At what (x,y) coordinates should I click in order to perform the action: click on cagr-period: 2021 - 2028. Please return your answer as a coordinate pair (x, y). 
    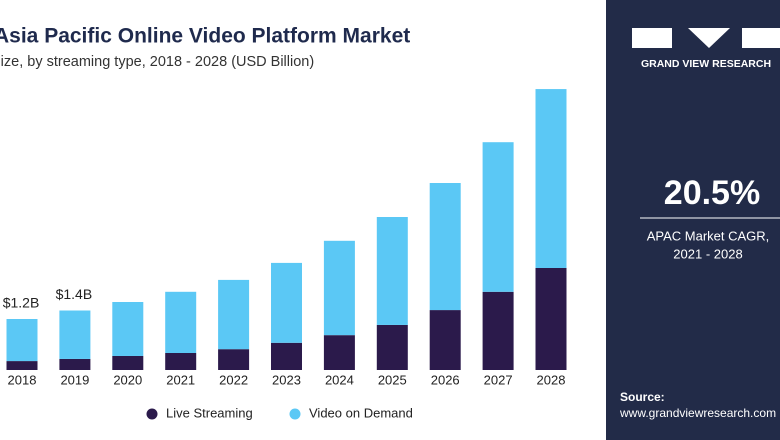
    Looking at the image, I should click on (707, 253).